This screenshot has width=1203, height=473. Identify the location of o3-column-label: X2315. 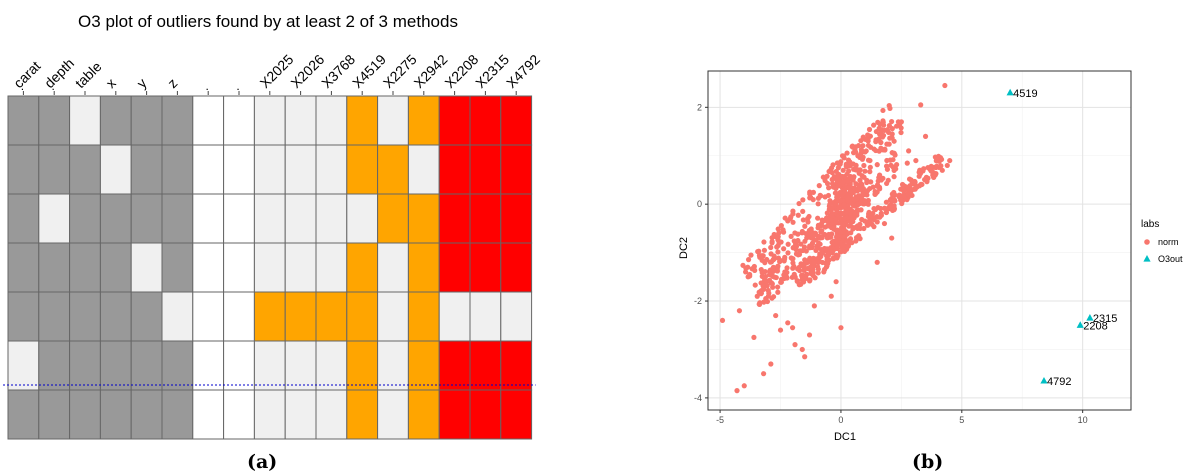
(492, 71).